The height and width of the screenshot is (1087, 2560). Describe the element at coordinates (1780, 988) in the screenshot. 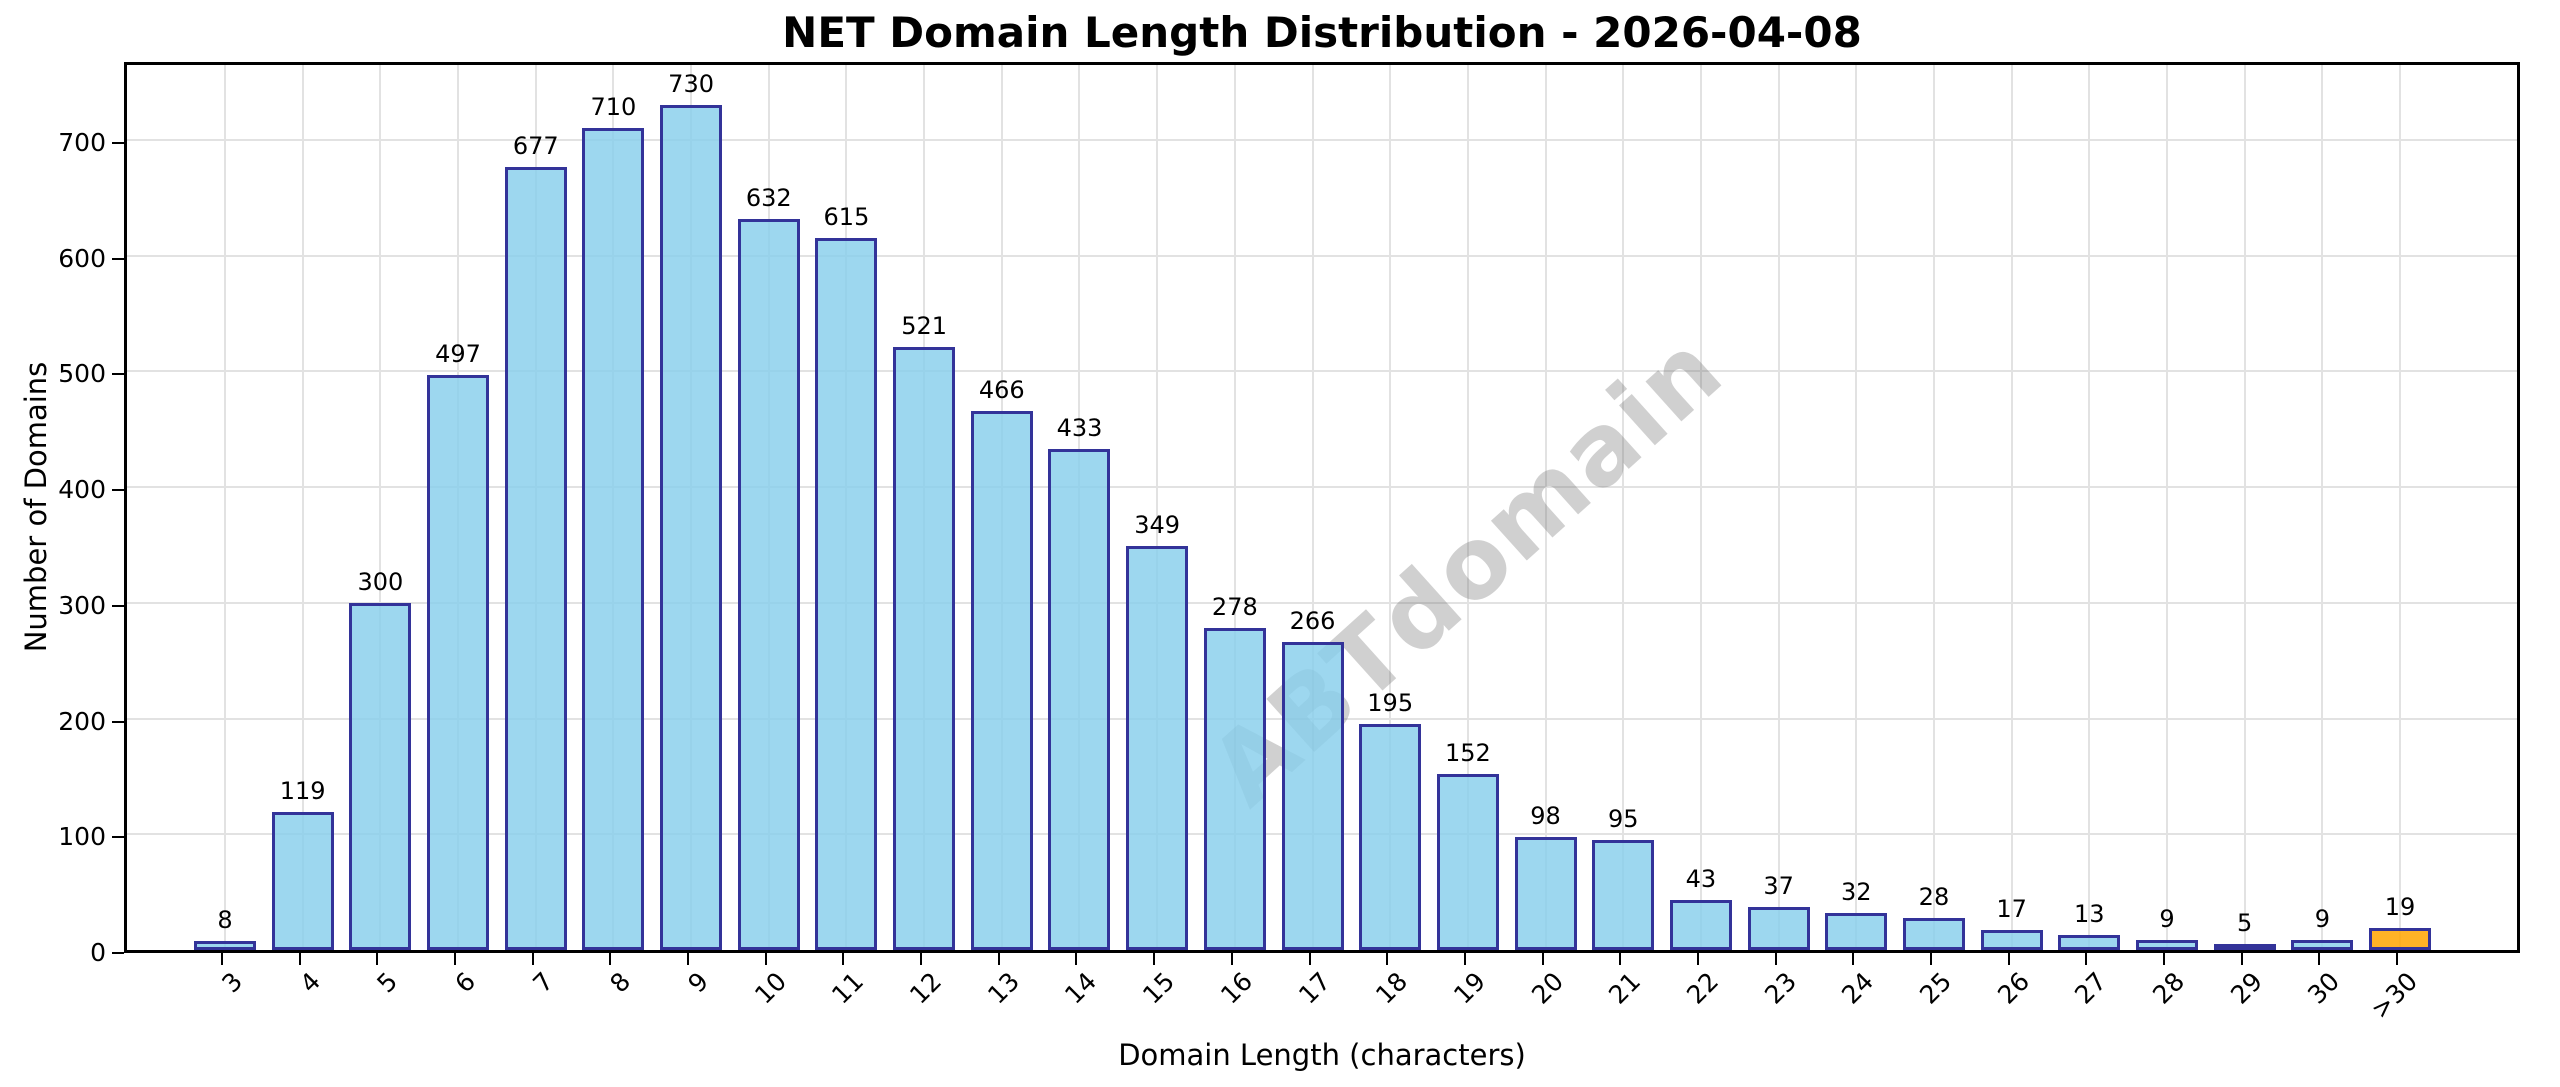

I see `x-tick-label: 23` at that location.